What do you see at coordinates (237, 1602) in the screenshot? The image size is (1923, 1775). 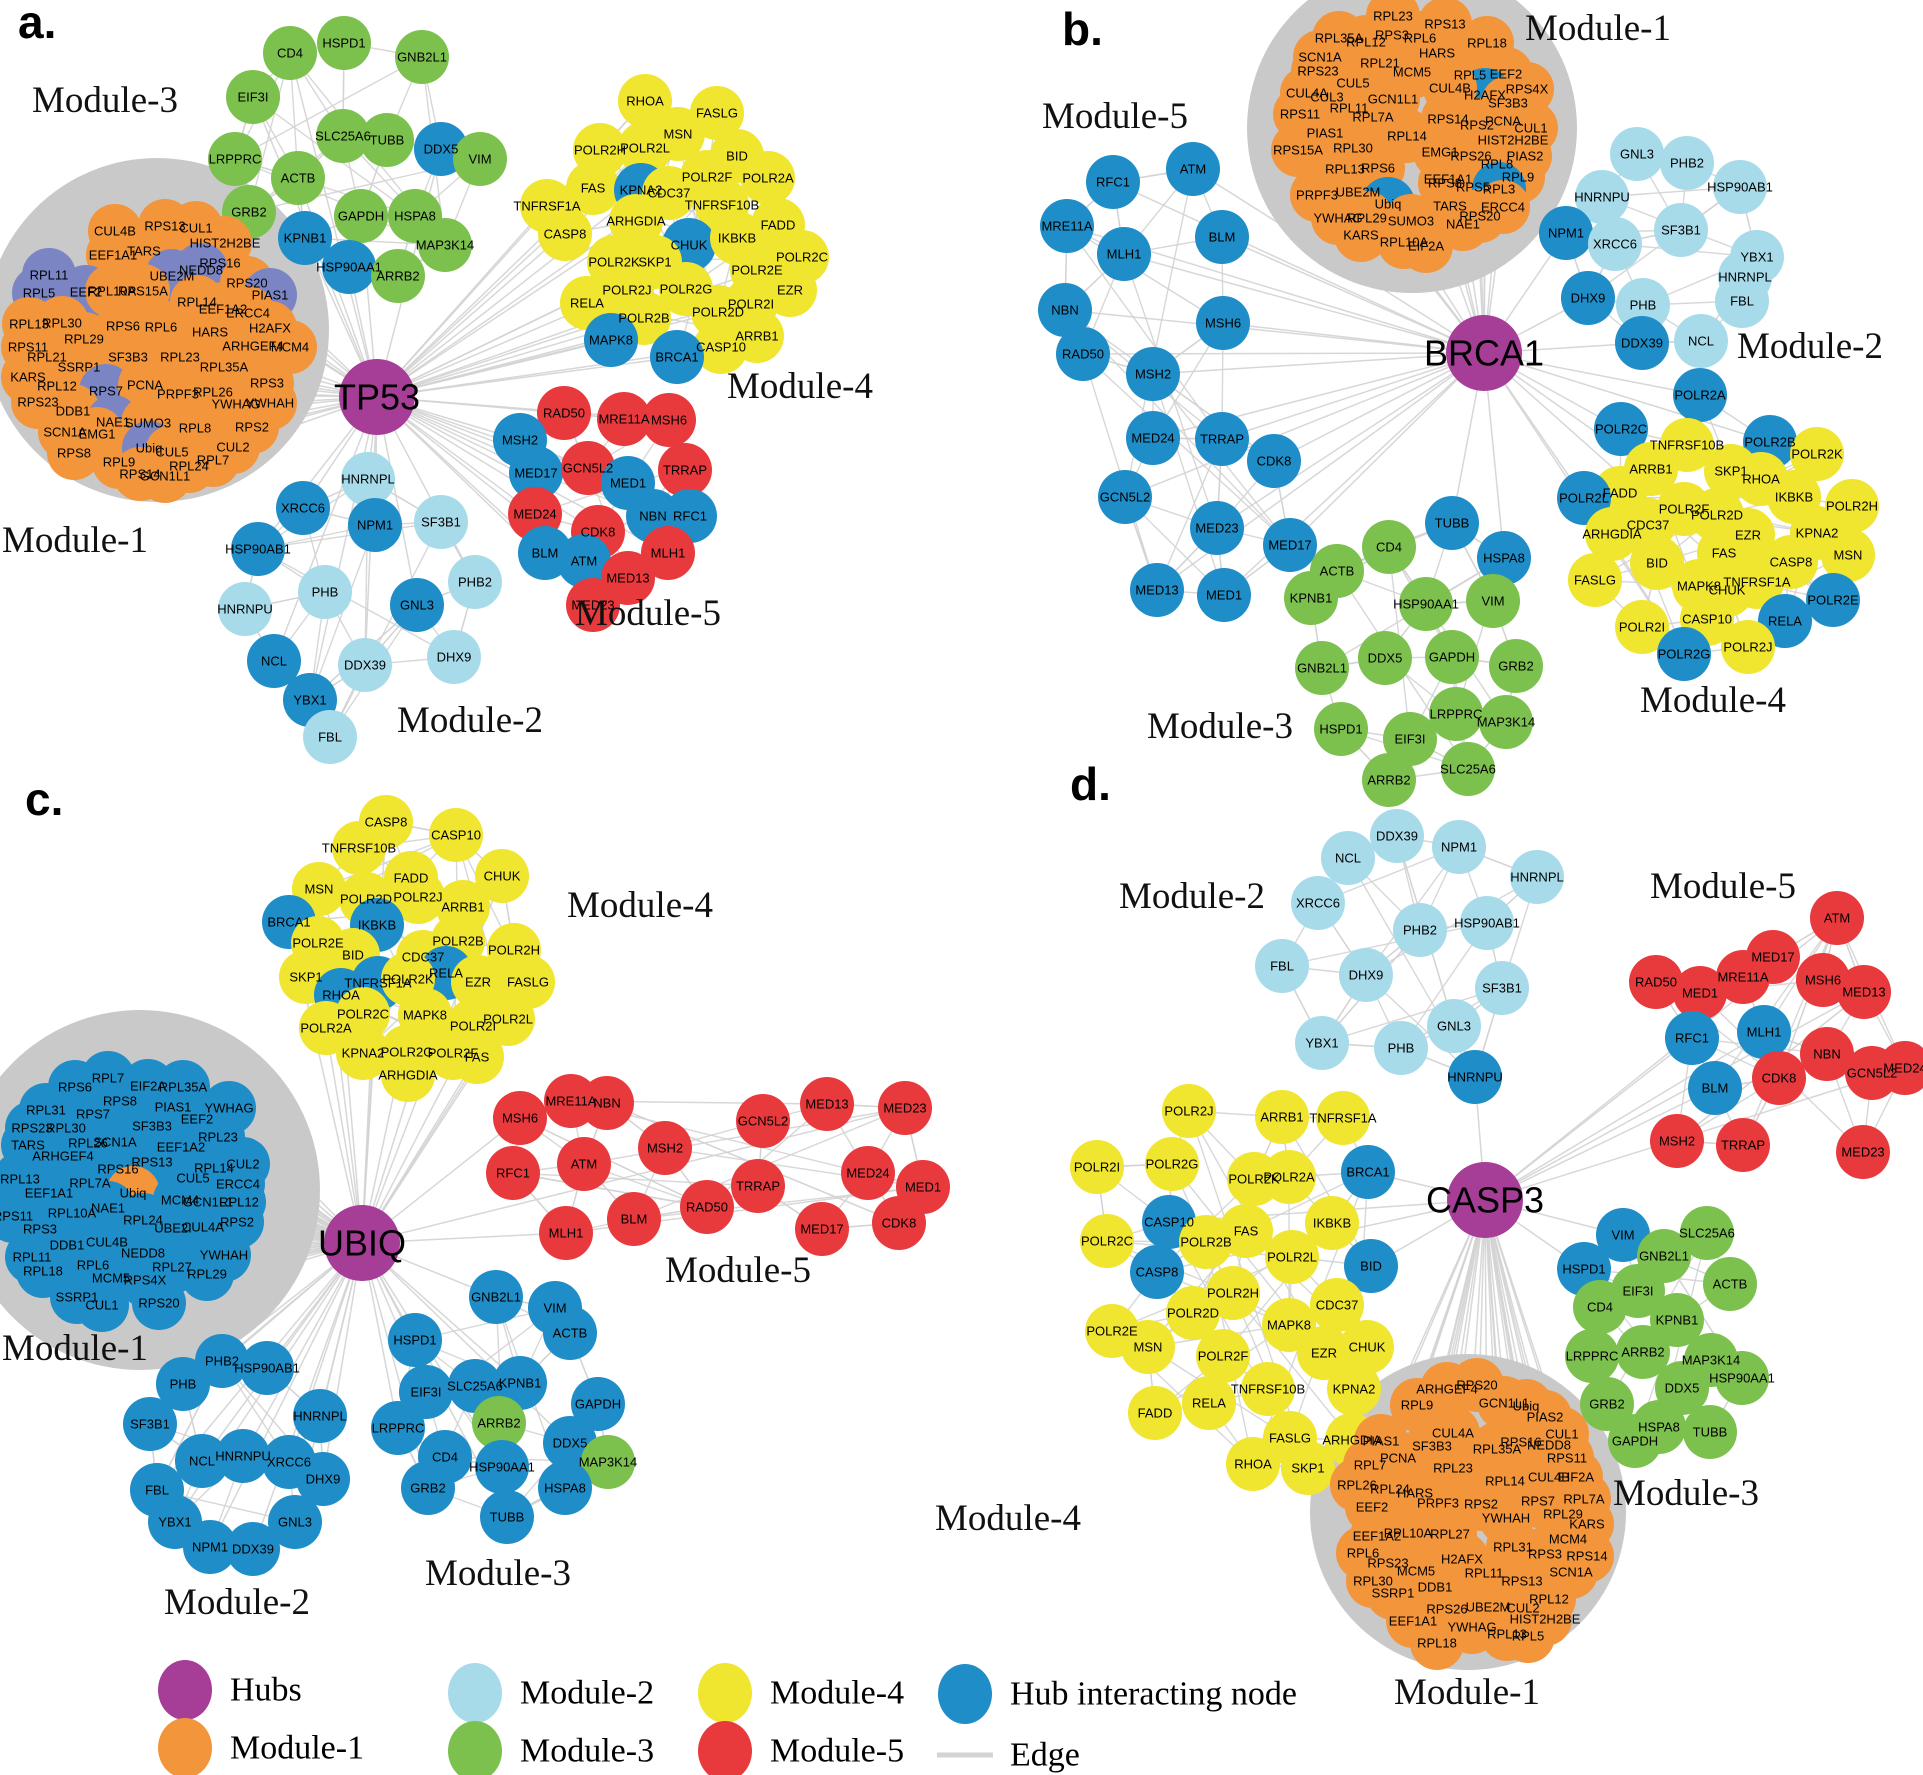 I see `module-label-module-2: Module-2` at bounding box center [237, 1602].